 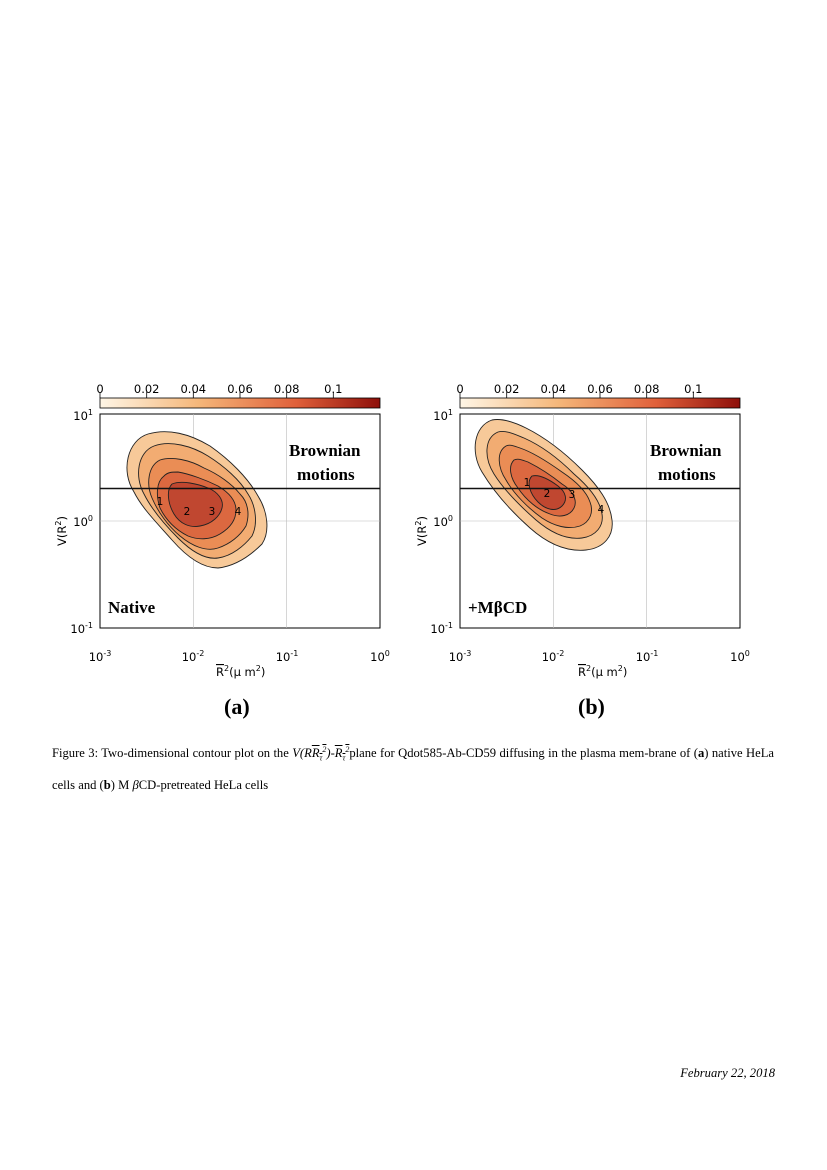 I want to click on x-tick-b-3: 10⁰, so click(x=740, y=656).